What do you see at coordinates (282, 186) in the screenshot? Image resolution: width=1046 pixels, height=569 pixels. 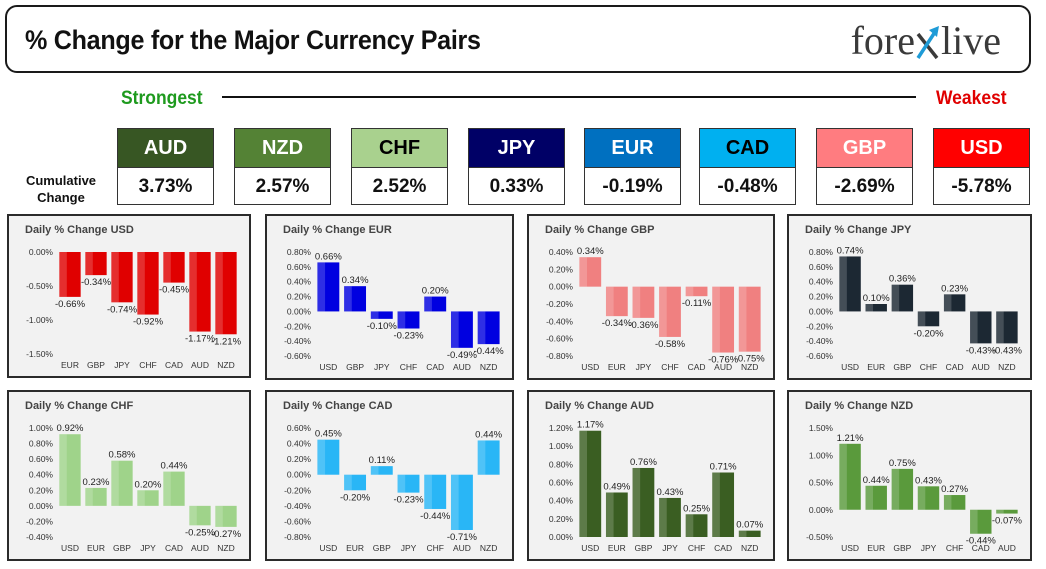 I see `currency-cumulative-value: 2.57%` at bounding box center [282, 186].